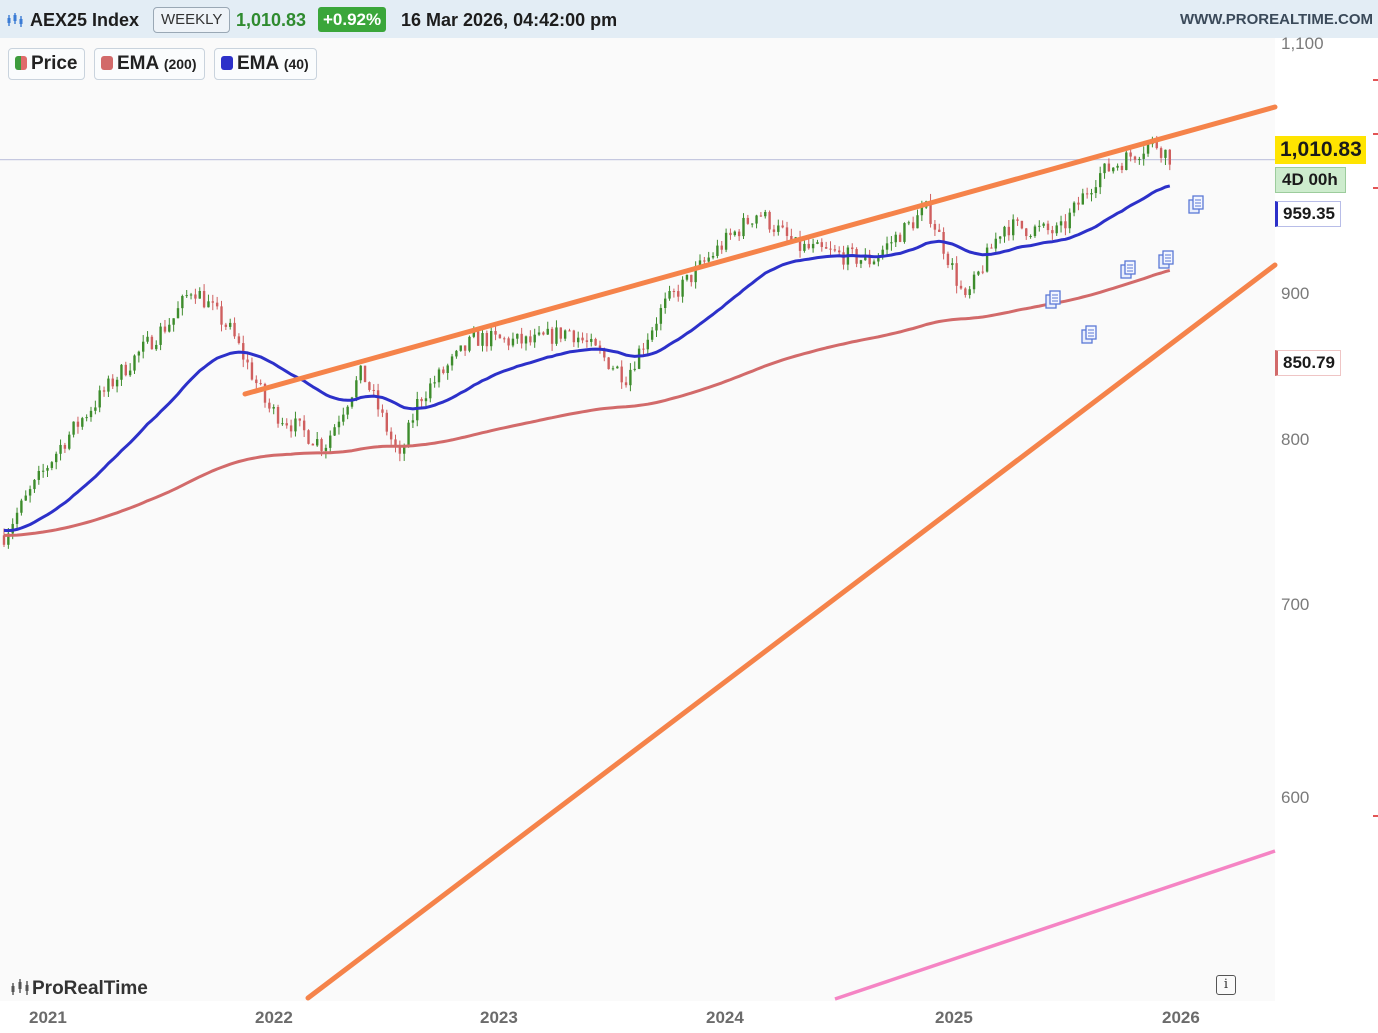  I want to click on legend-price: Price, so click(47, 64).